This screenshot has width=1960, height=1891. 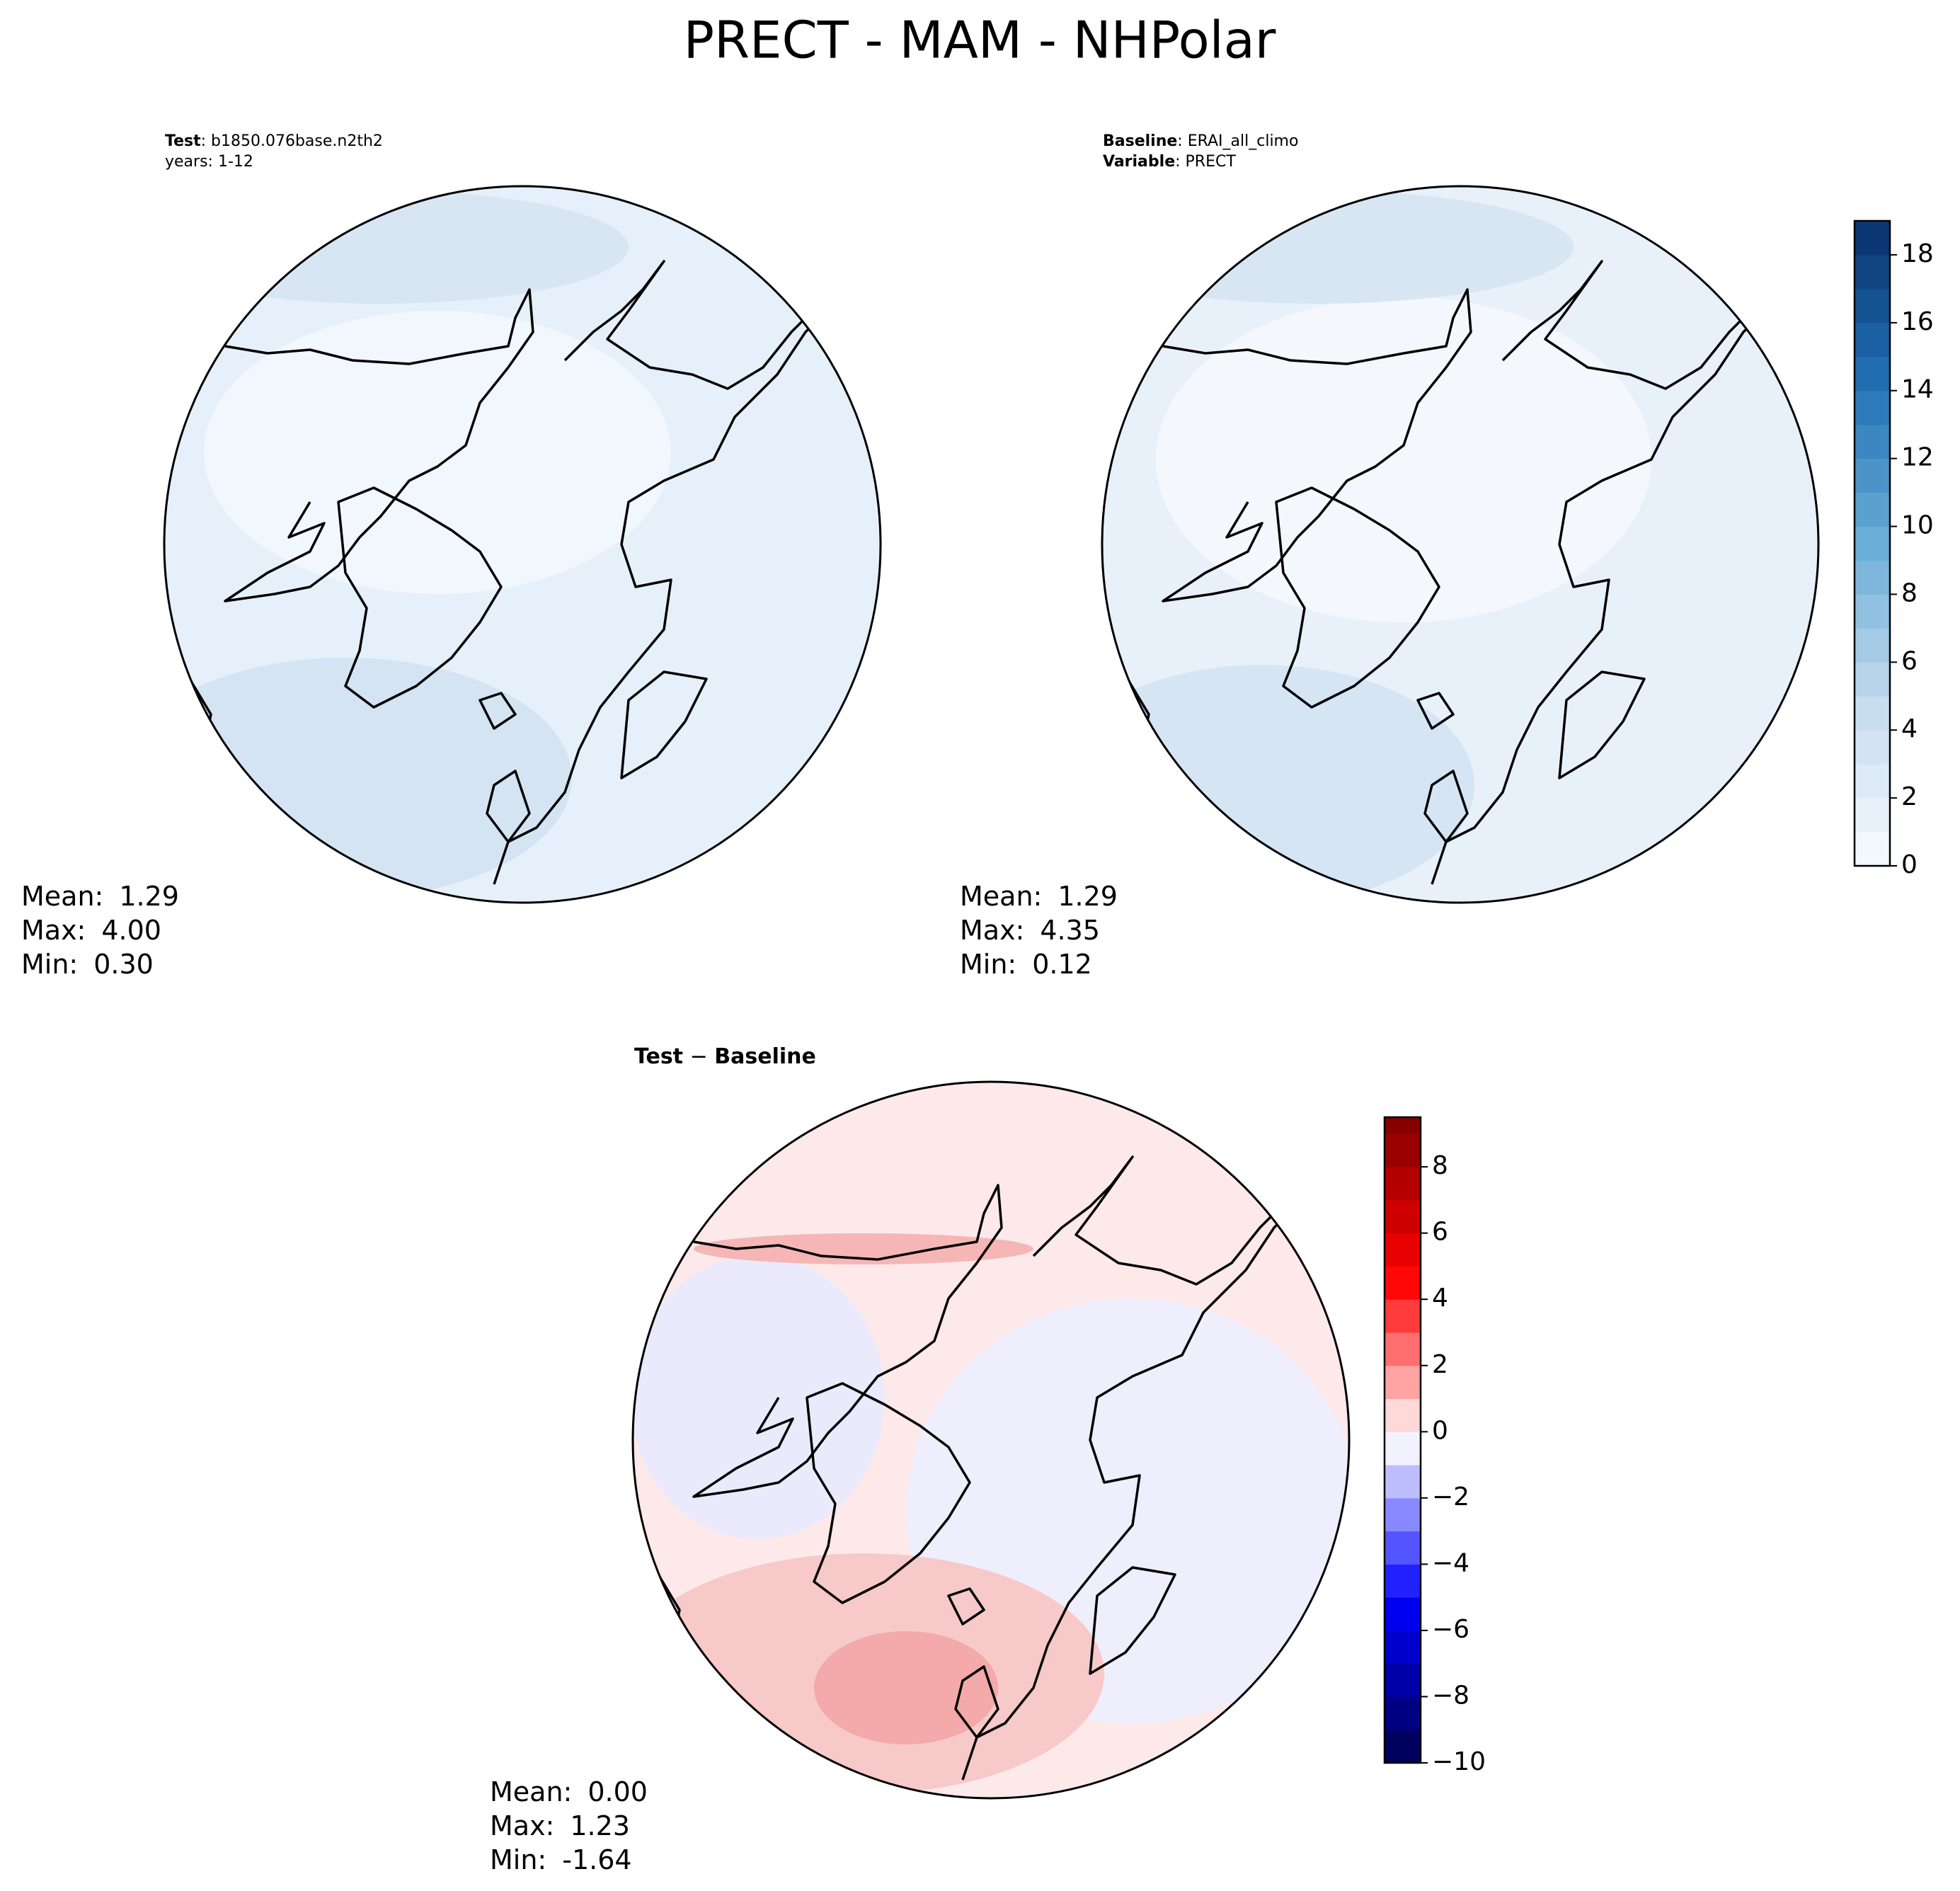 I want to click on map-difference, so click(x=991, y=1440).